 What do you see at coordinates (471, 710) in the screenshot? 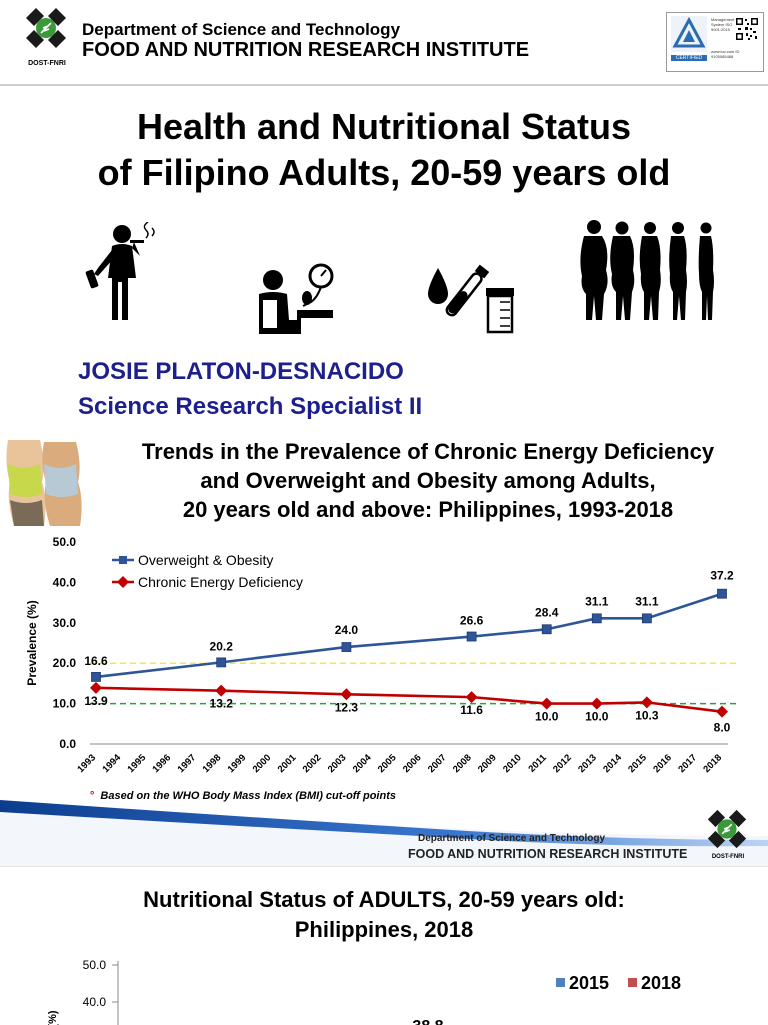
I see `data-label: 11.6` at bounding box center [471, 710].